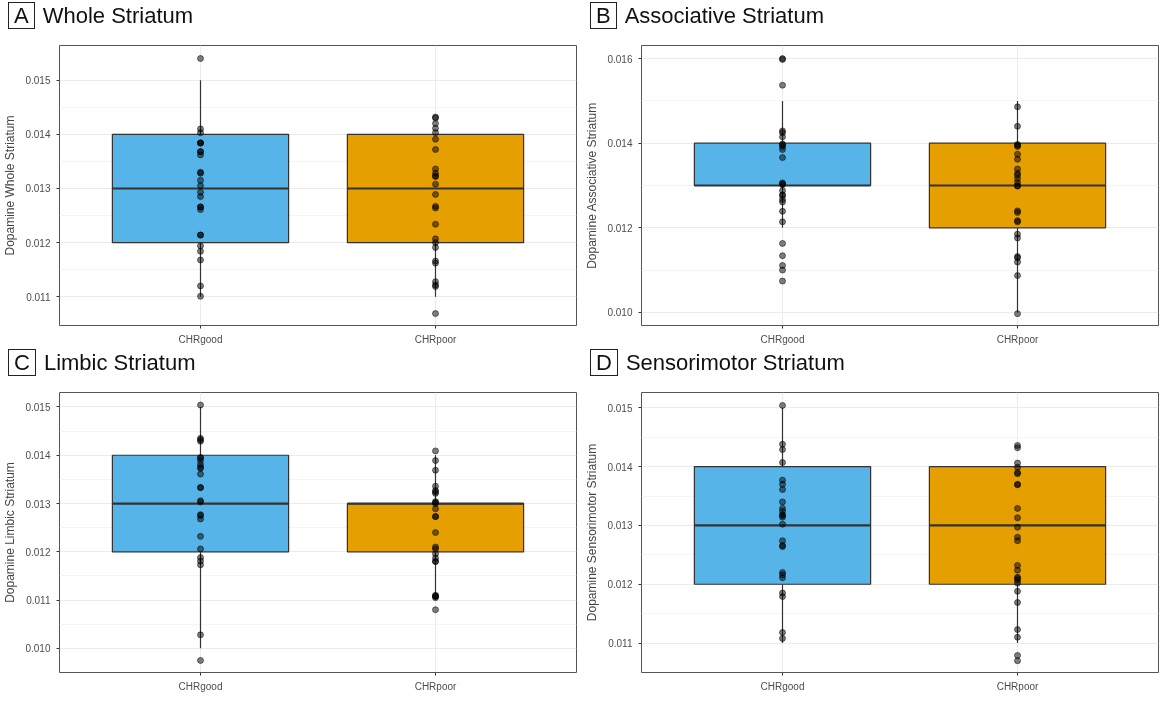  What do you see at coordinates (603, 15) in the screenshot?
I see `text: B` at bounding box center [603, 15].